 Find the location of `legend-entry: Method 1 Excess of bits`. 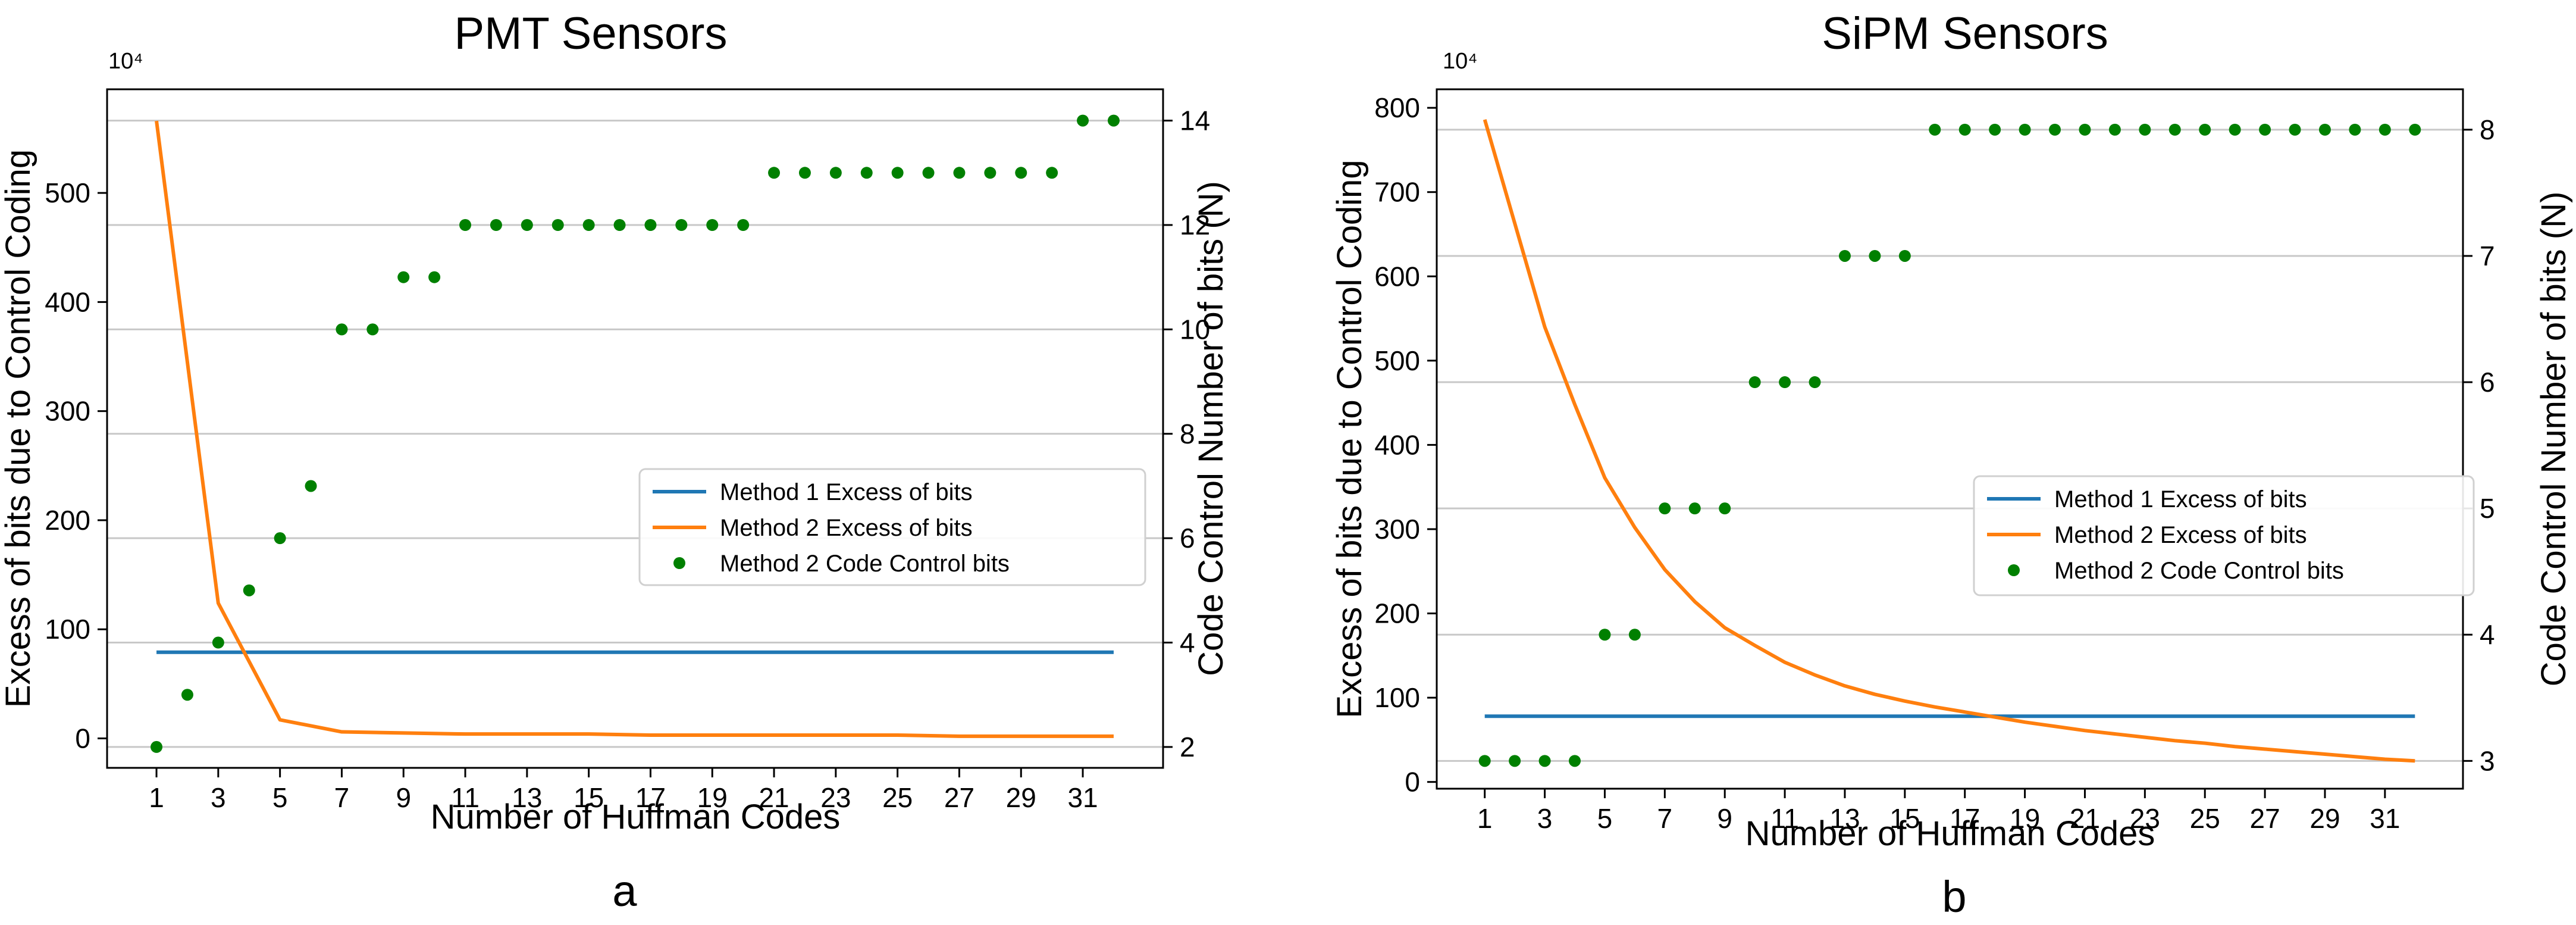

legend-entry: Method 1 Excess of bits is located at coordinates (2180, 499).